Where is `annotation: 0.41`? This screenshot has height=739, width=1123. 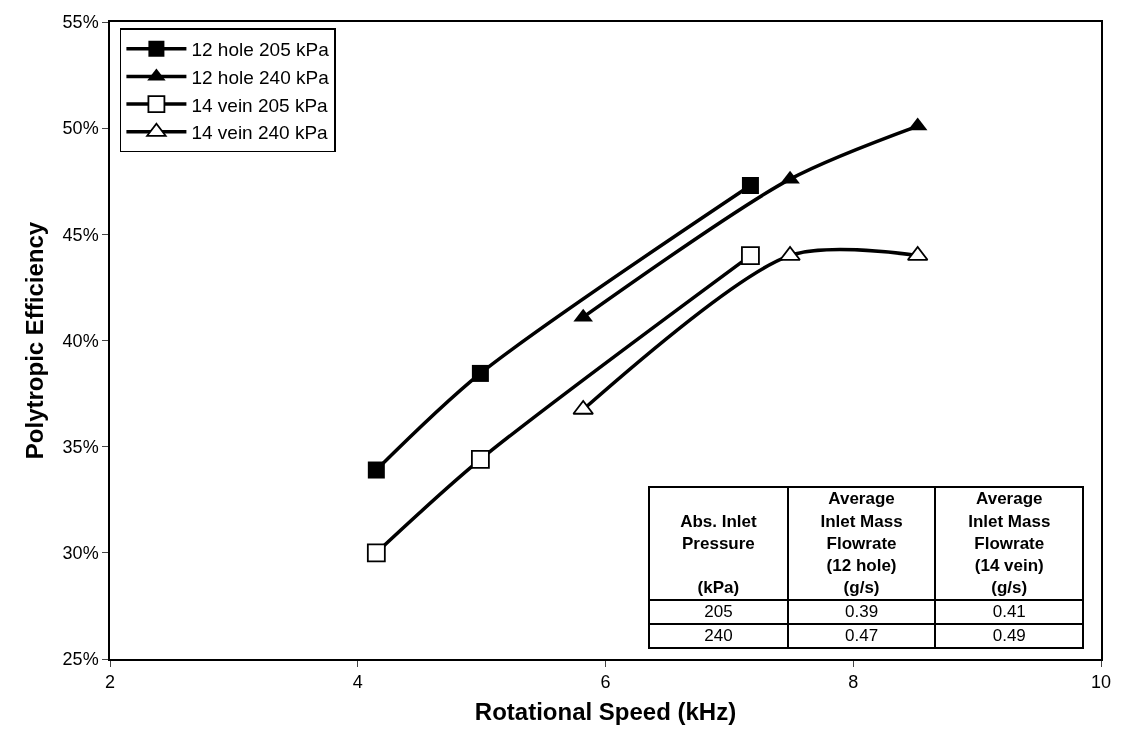 annotation: 0.41 is located at coordinates (1009, 611).